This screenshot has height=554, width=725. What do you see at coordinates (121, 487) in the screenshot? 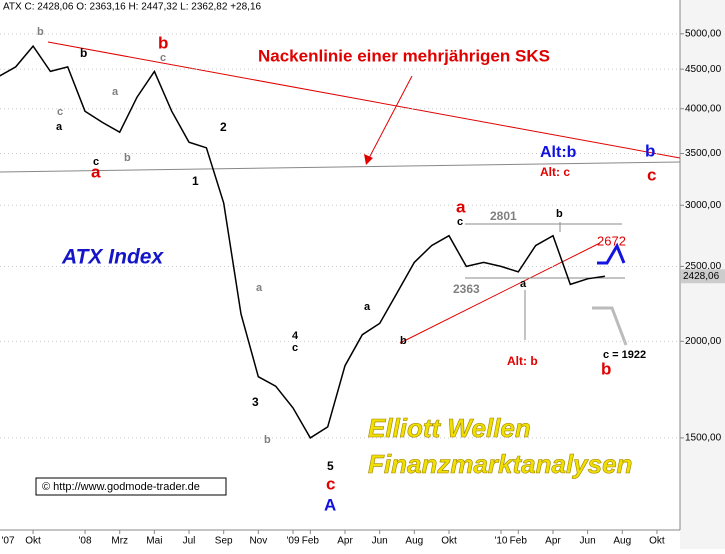
I see `annotation: © http://www.godmode-trader.de` at bounding box center [121, 487].